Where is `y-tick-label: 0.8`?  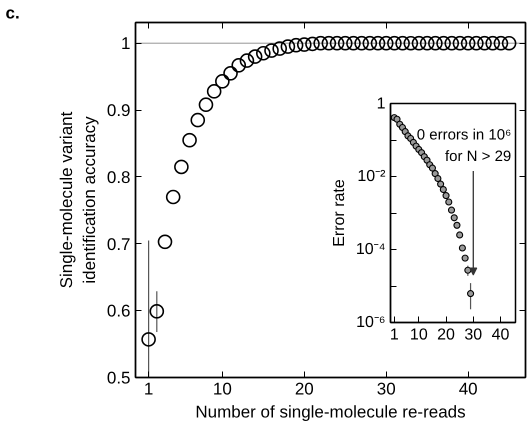 y-tick-label: 0.8 is located at coordinates (118, 177).